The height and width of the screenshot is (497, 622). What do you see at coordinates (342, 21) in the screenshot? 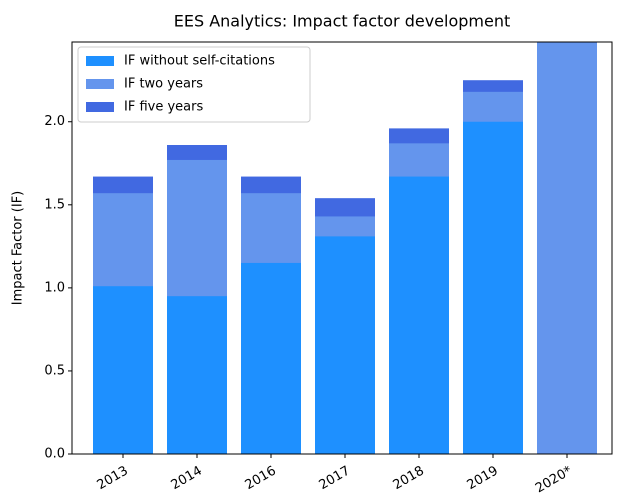
I see `chart-title: EES Analytics: Impact factor development` at bounding box center [342, 21].